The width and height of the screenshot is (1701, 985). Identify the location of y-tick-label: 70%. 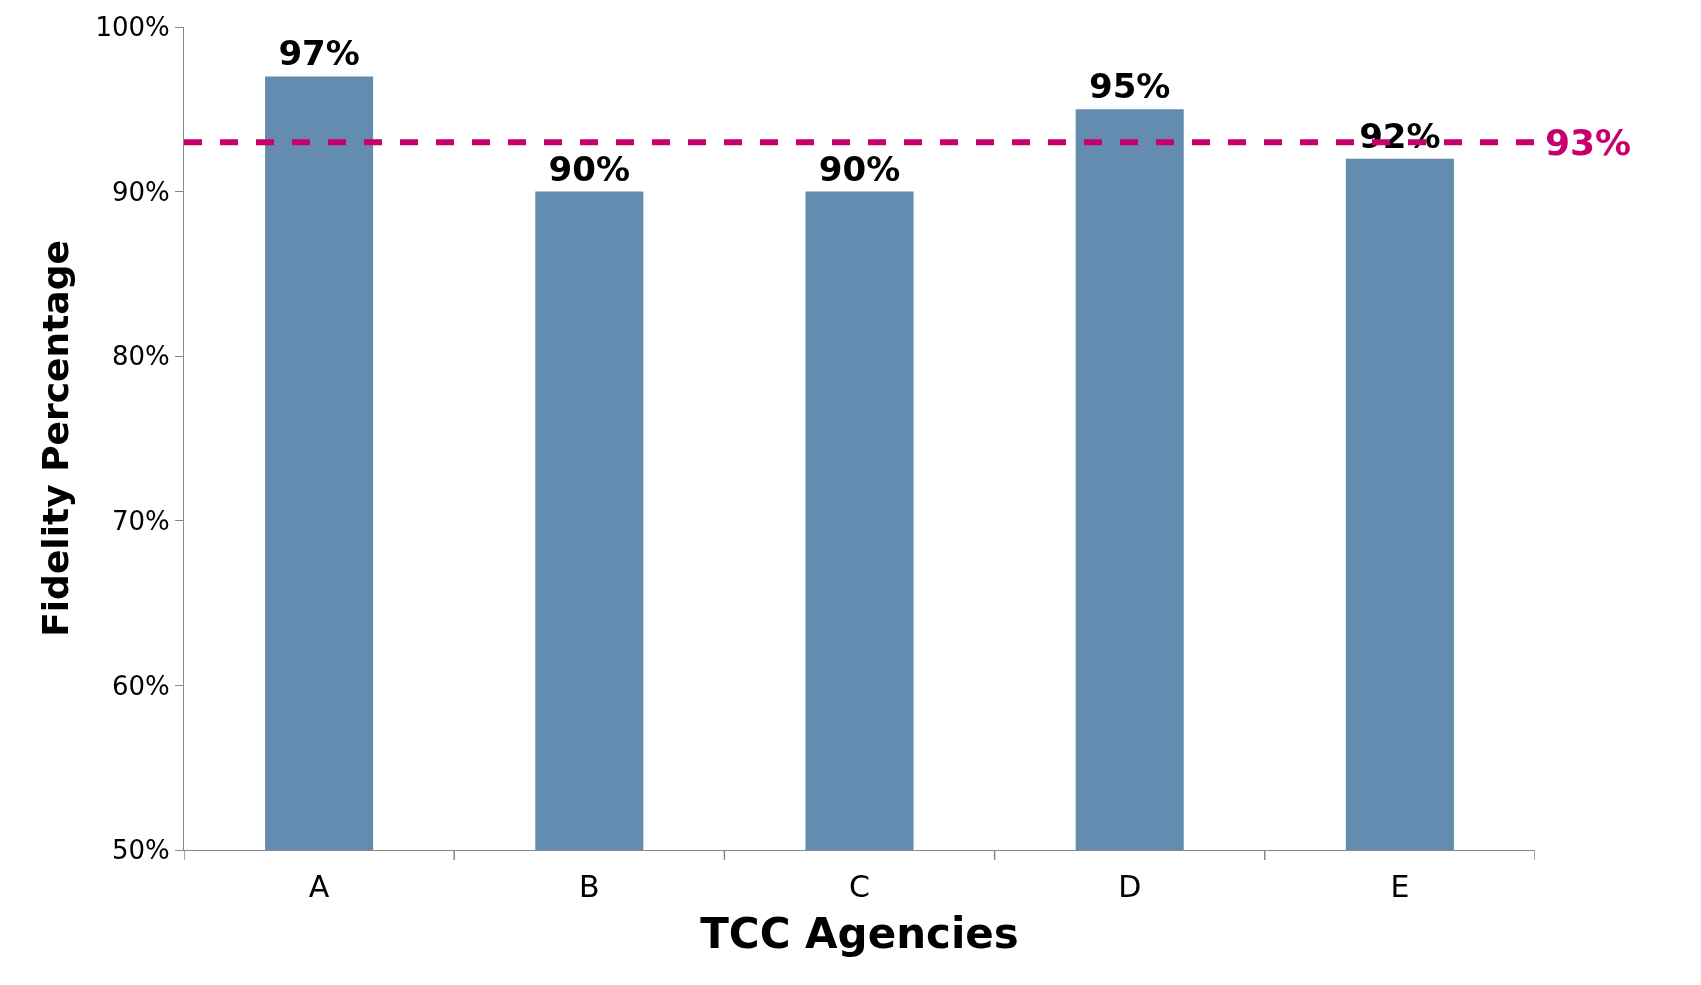
(141, 520).